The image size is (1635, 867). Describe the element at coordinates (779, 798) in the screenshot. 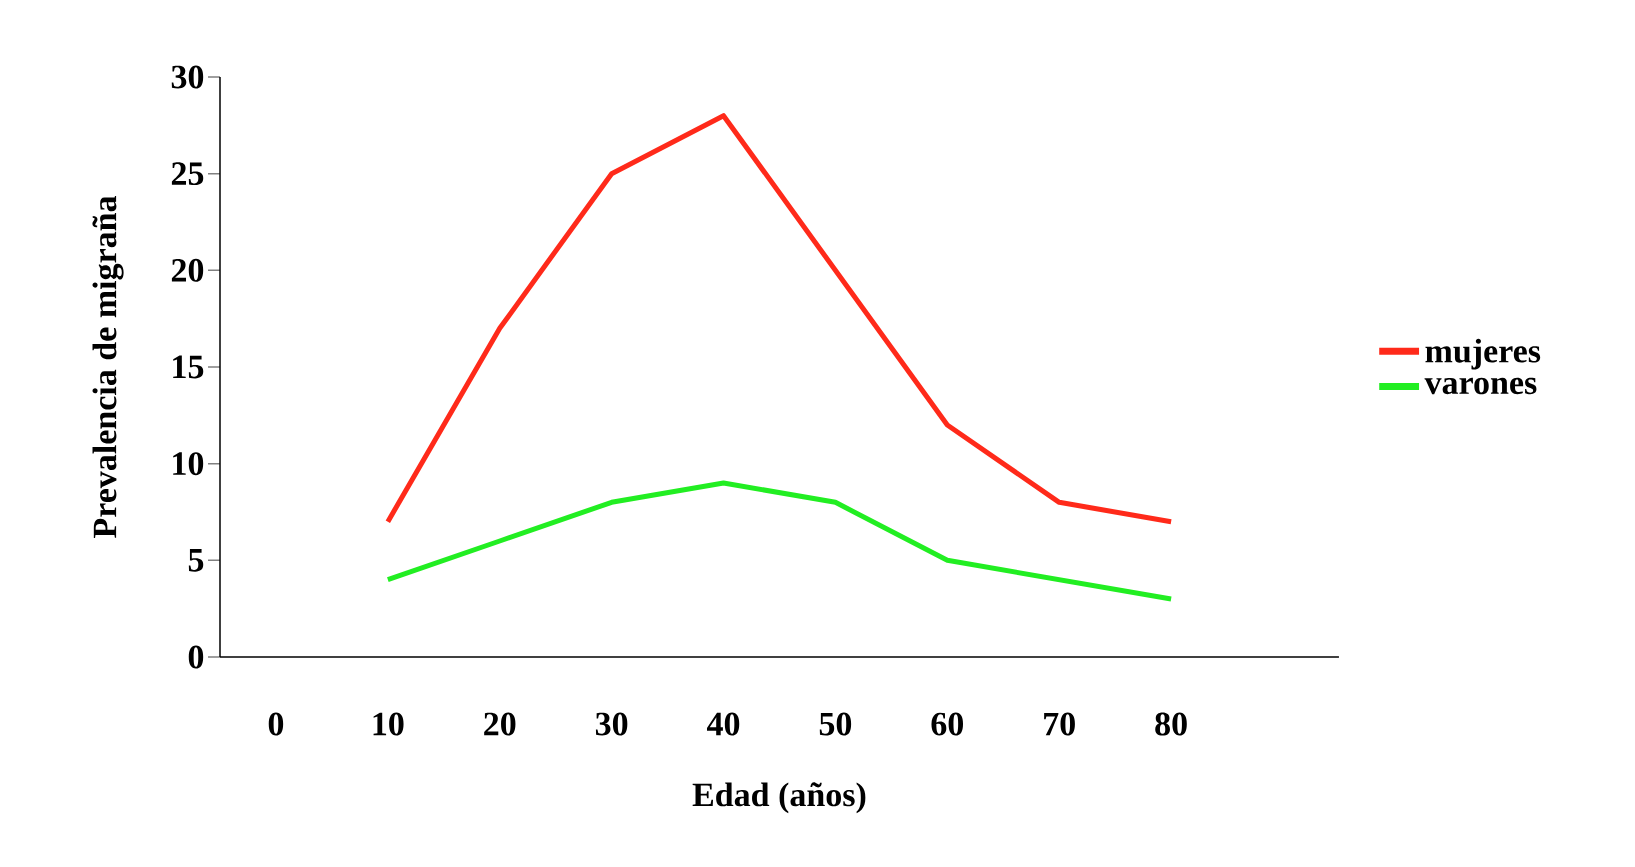

I see `x-axis-title: Edad (años)` at that location.